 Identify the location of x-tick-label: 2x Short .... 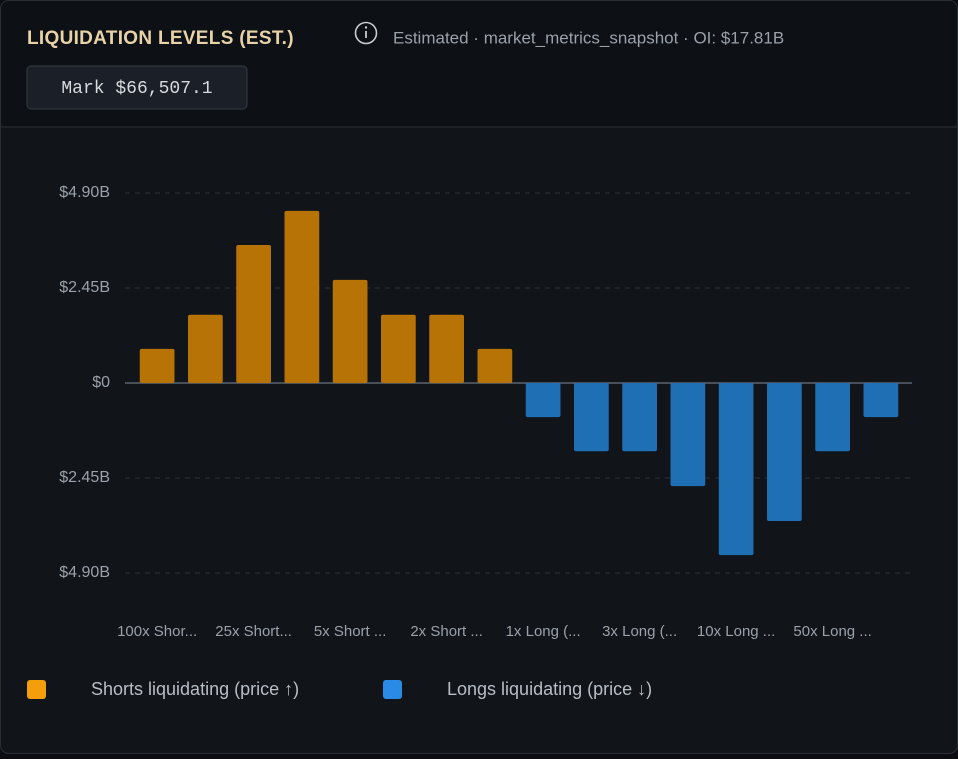
(446, 631).